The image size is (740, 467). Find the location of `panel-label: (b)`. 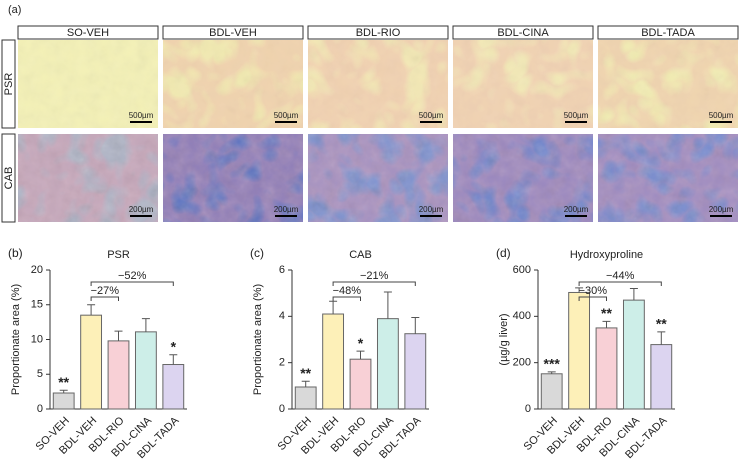

panel-label: (b) is located at coordinates (15, 253).